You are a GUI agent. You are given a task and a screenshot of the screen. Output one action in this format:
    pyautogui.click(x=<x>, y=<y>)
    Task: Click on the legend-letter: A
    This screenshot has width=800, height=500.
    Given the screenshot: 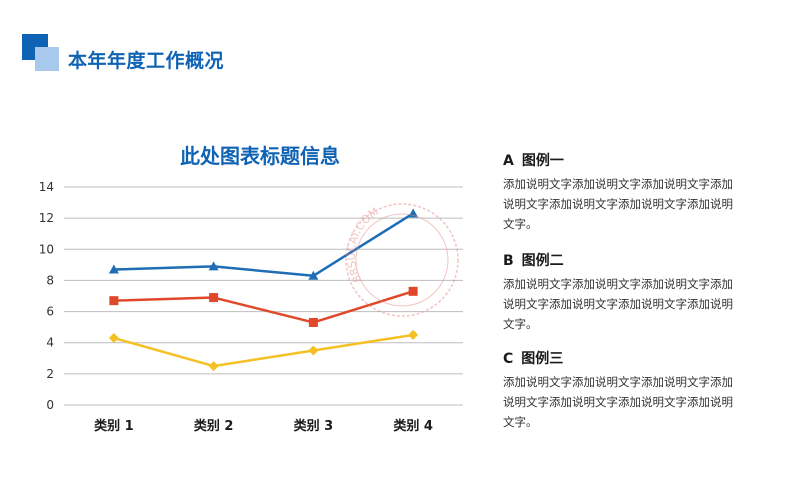 What is the action you would take?
    pyautogui.click(x=508, y=161)
    